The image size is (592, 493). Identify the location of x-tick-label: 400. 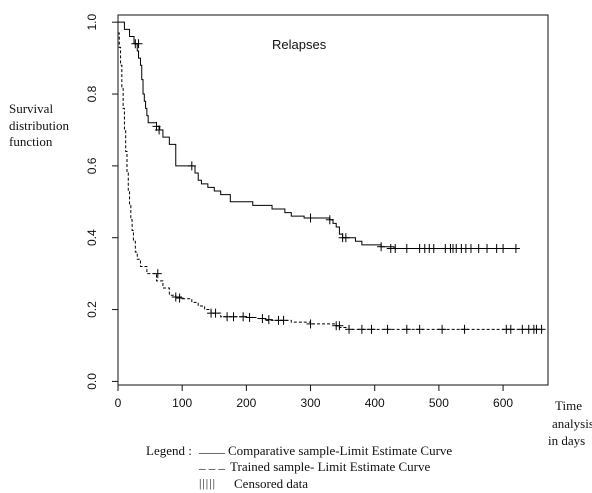
(375, 403).